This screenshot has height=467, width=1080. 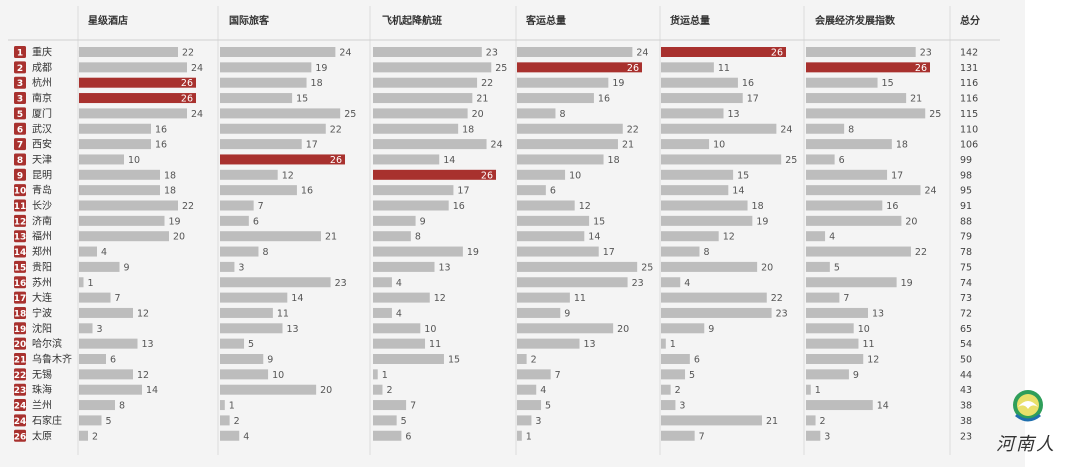 What do you see at coordinates (42, 328) in the screenshot?
I see `city-name: 沈阳` at bounding box center [42, 328].